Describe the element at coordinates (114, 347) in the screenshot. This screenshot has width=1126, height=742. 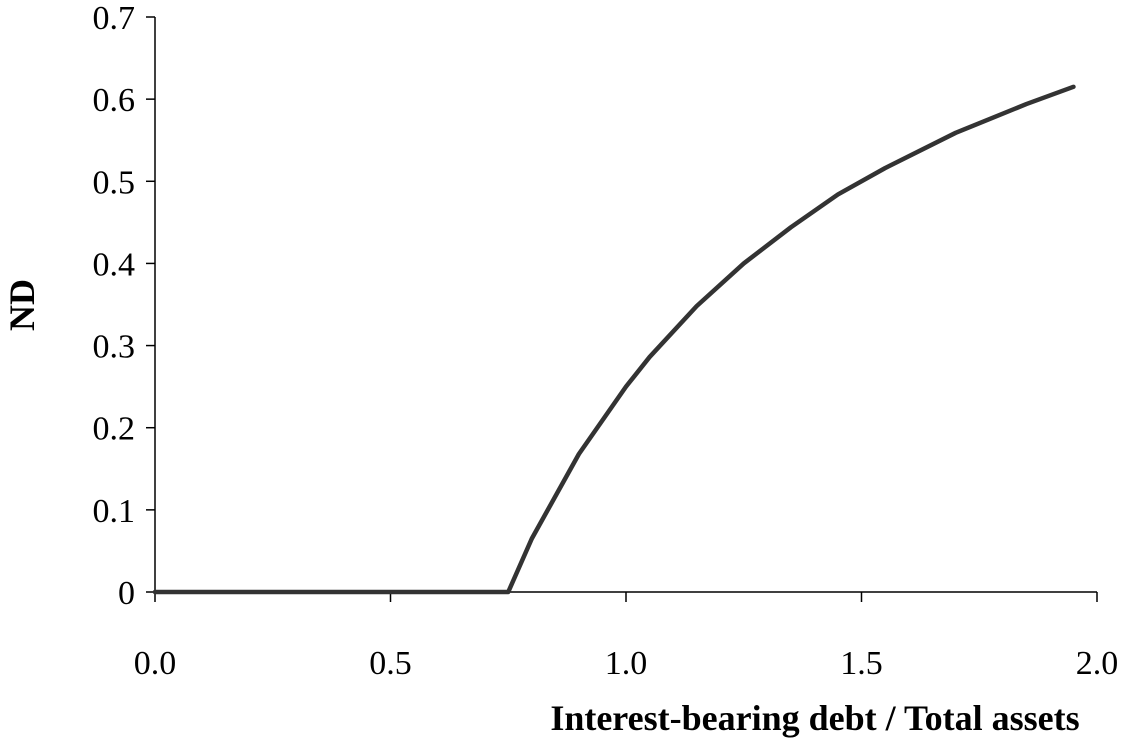
I see `y-tick-label: 0.3` at that location.